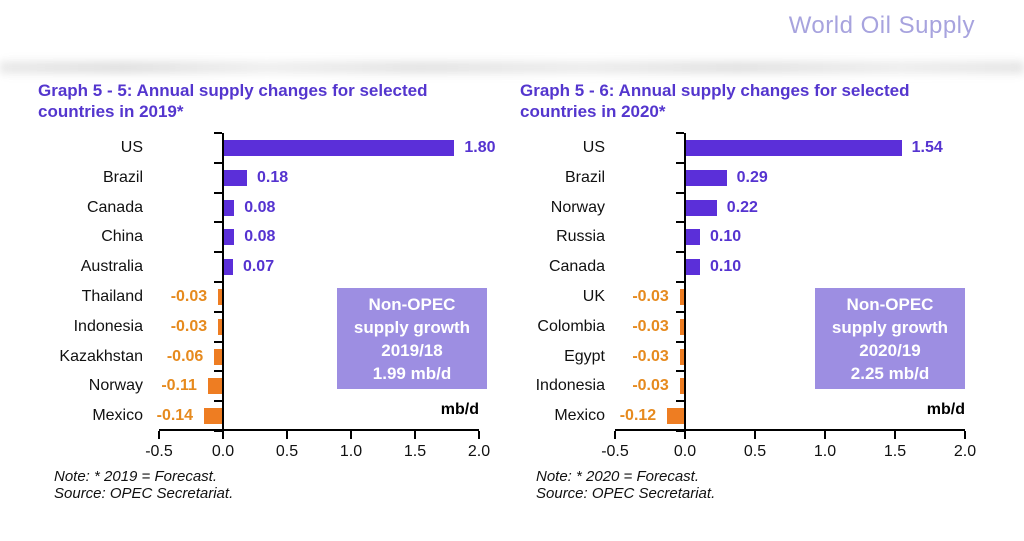 This screenshot has height=541, width=1024. What do you see at coordinates (927, 147) in the screenshot?
I see `value-label: 1.54` at bounding box center [927, 147].